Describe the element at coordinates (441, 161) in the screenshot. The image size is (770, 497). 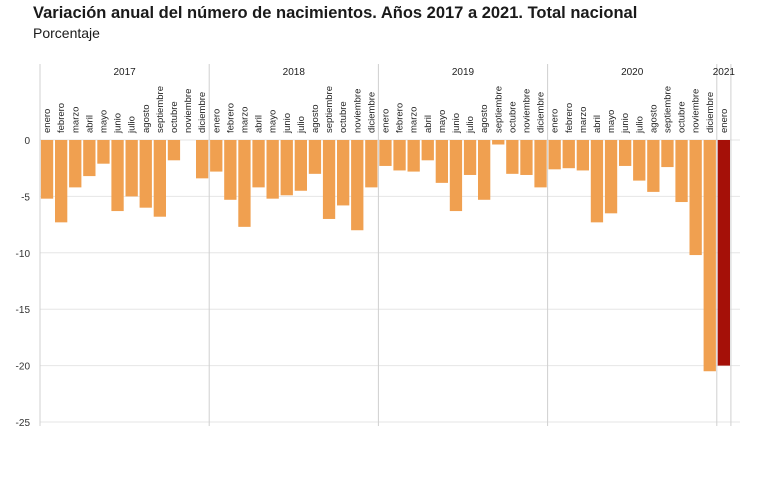
I see `bar-2019-mayo` at that location.